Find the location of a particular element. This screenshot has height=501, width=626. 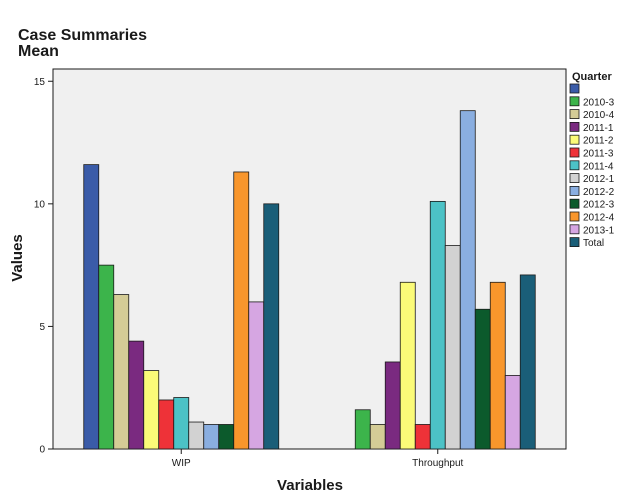

x-axis: WIP Throughput is located at coordinates (318, 459).